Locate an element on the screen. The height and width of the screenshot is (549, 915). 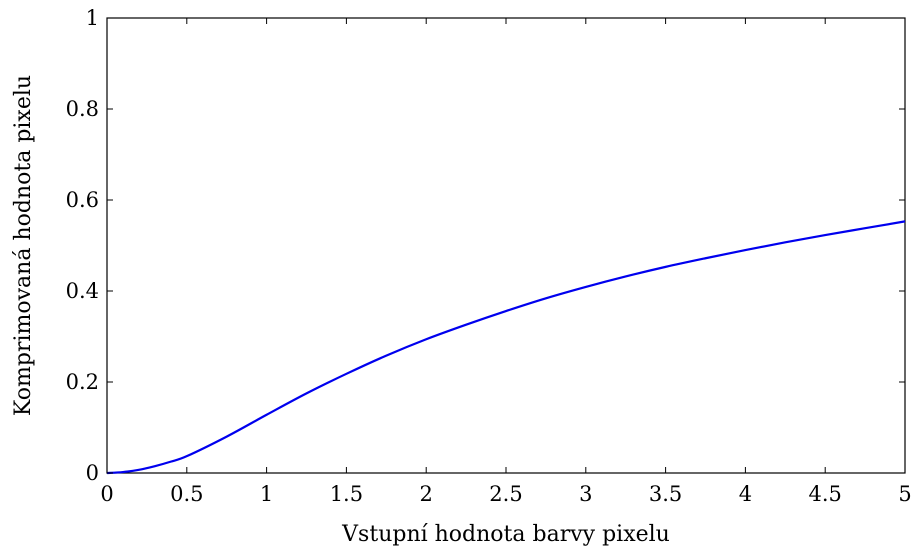
x-tick-label: 3 is located at coordinates (585, 494).